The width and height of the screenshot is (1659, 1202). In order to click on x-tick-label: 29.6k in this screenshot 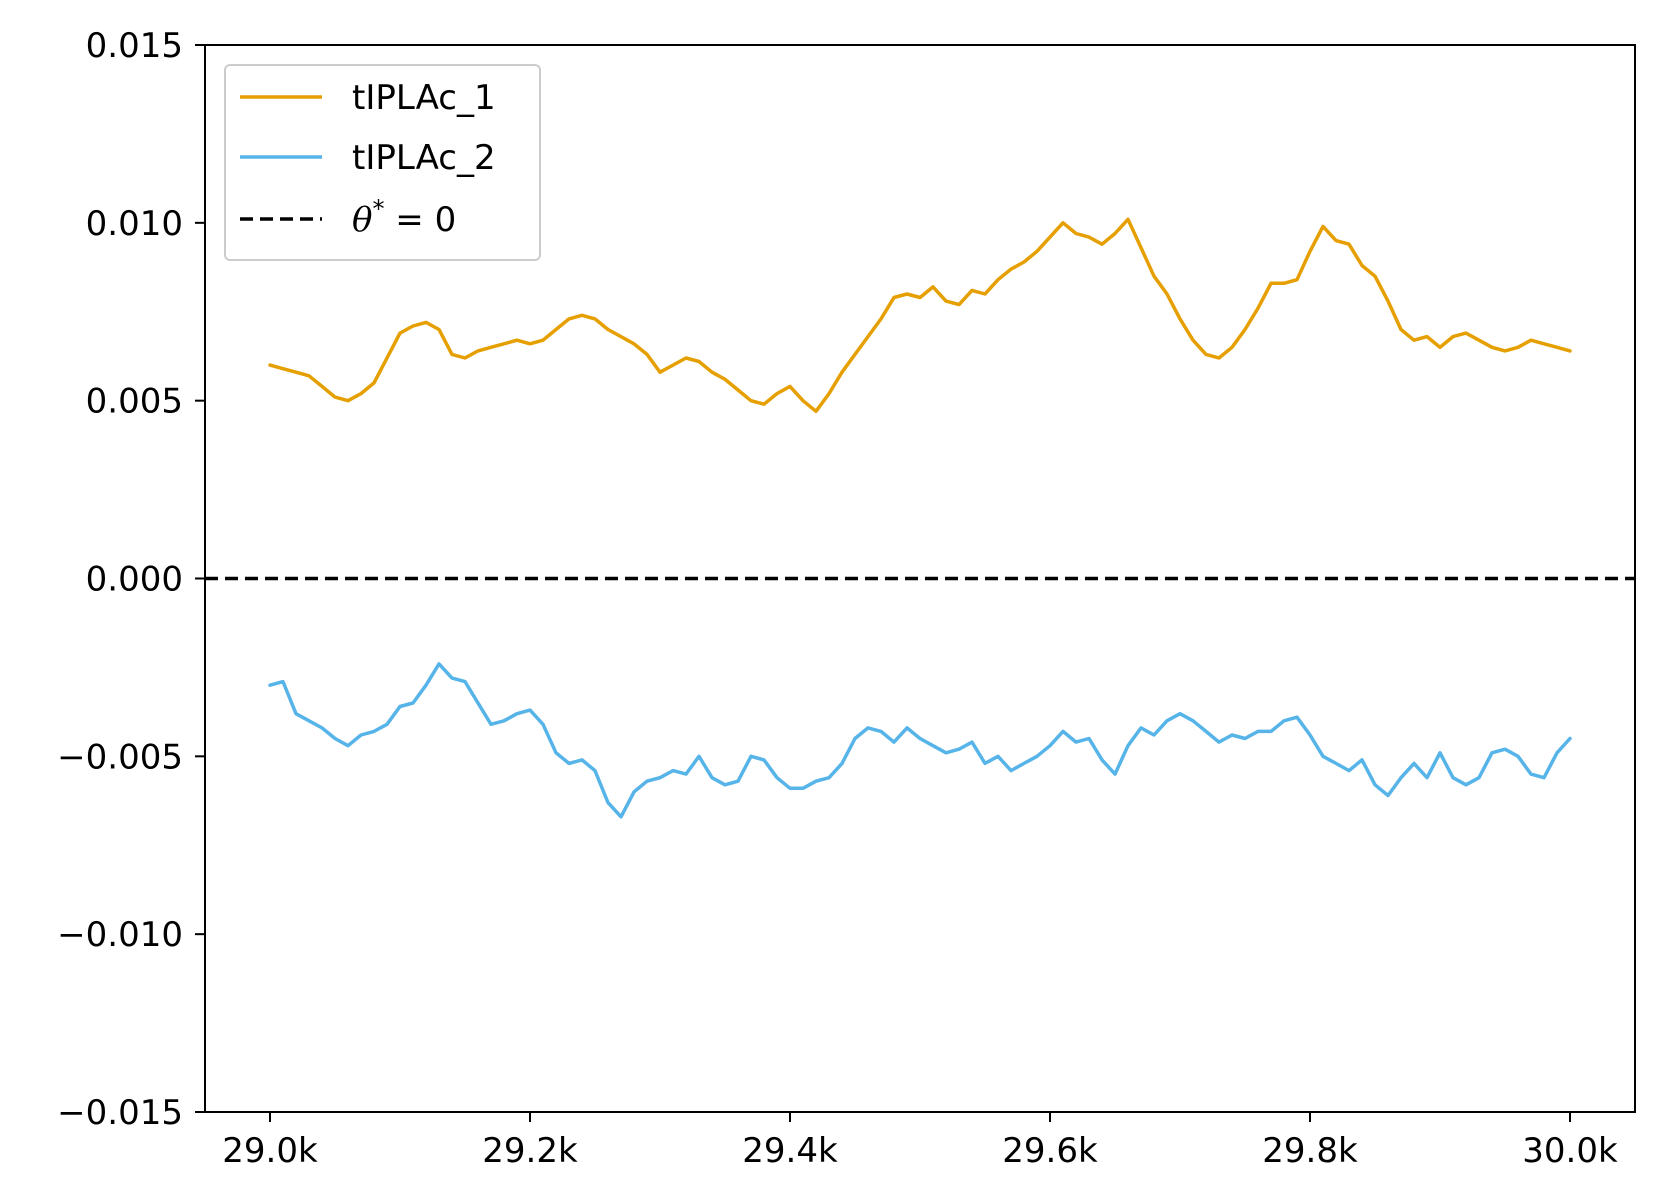, I will do `click(1050, 1151)`.